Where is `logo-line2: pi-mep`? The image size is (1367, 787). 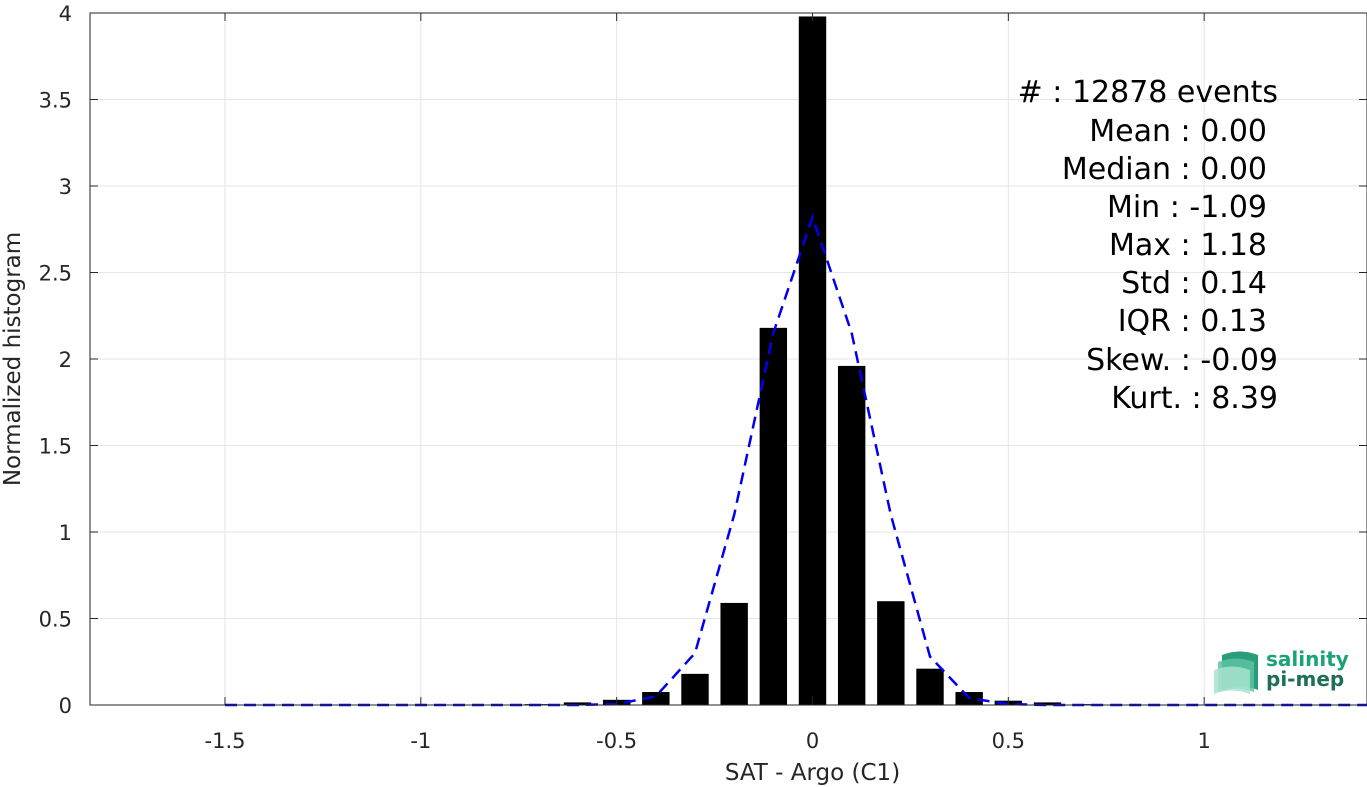 logo-line2: pi-mep is located at coordinates (1305, 679).